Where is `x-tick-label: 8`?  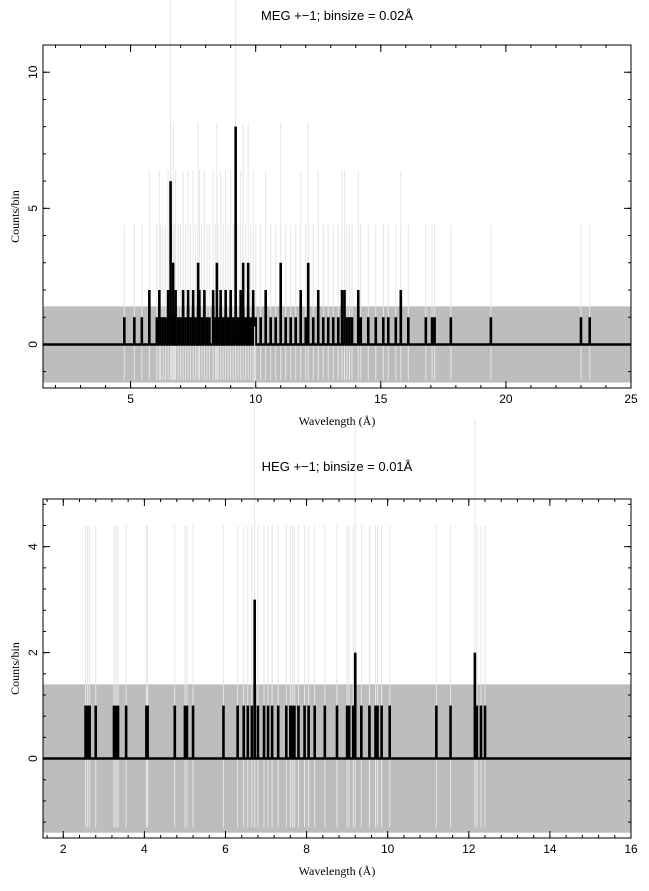
x-tick-label: 8 is located at coordinates (306, 849).